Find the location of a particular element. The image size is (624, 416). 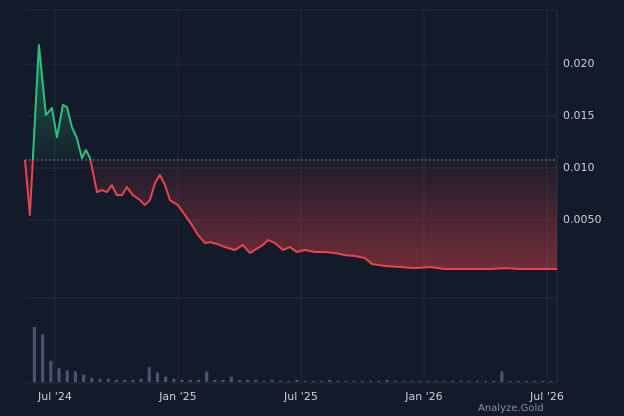

x-tick-label: Jul '26 is located at coordinates (546, 396).